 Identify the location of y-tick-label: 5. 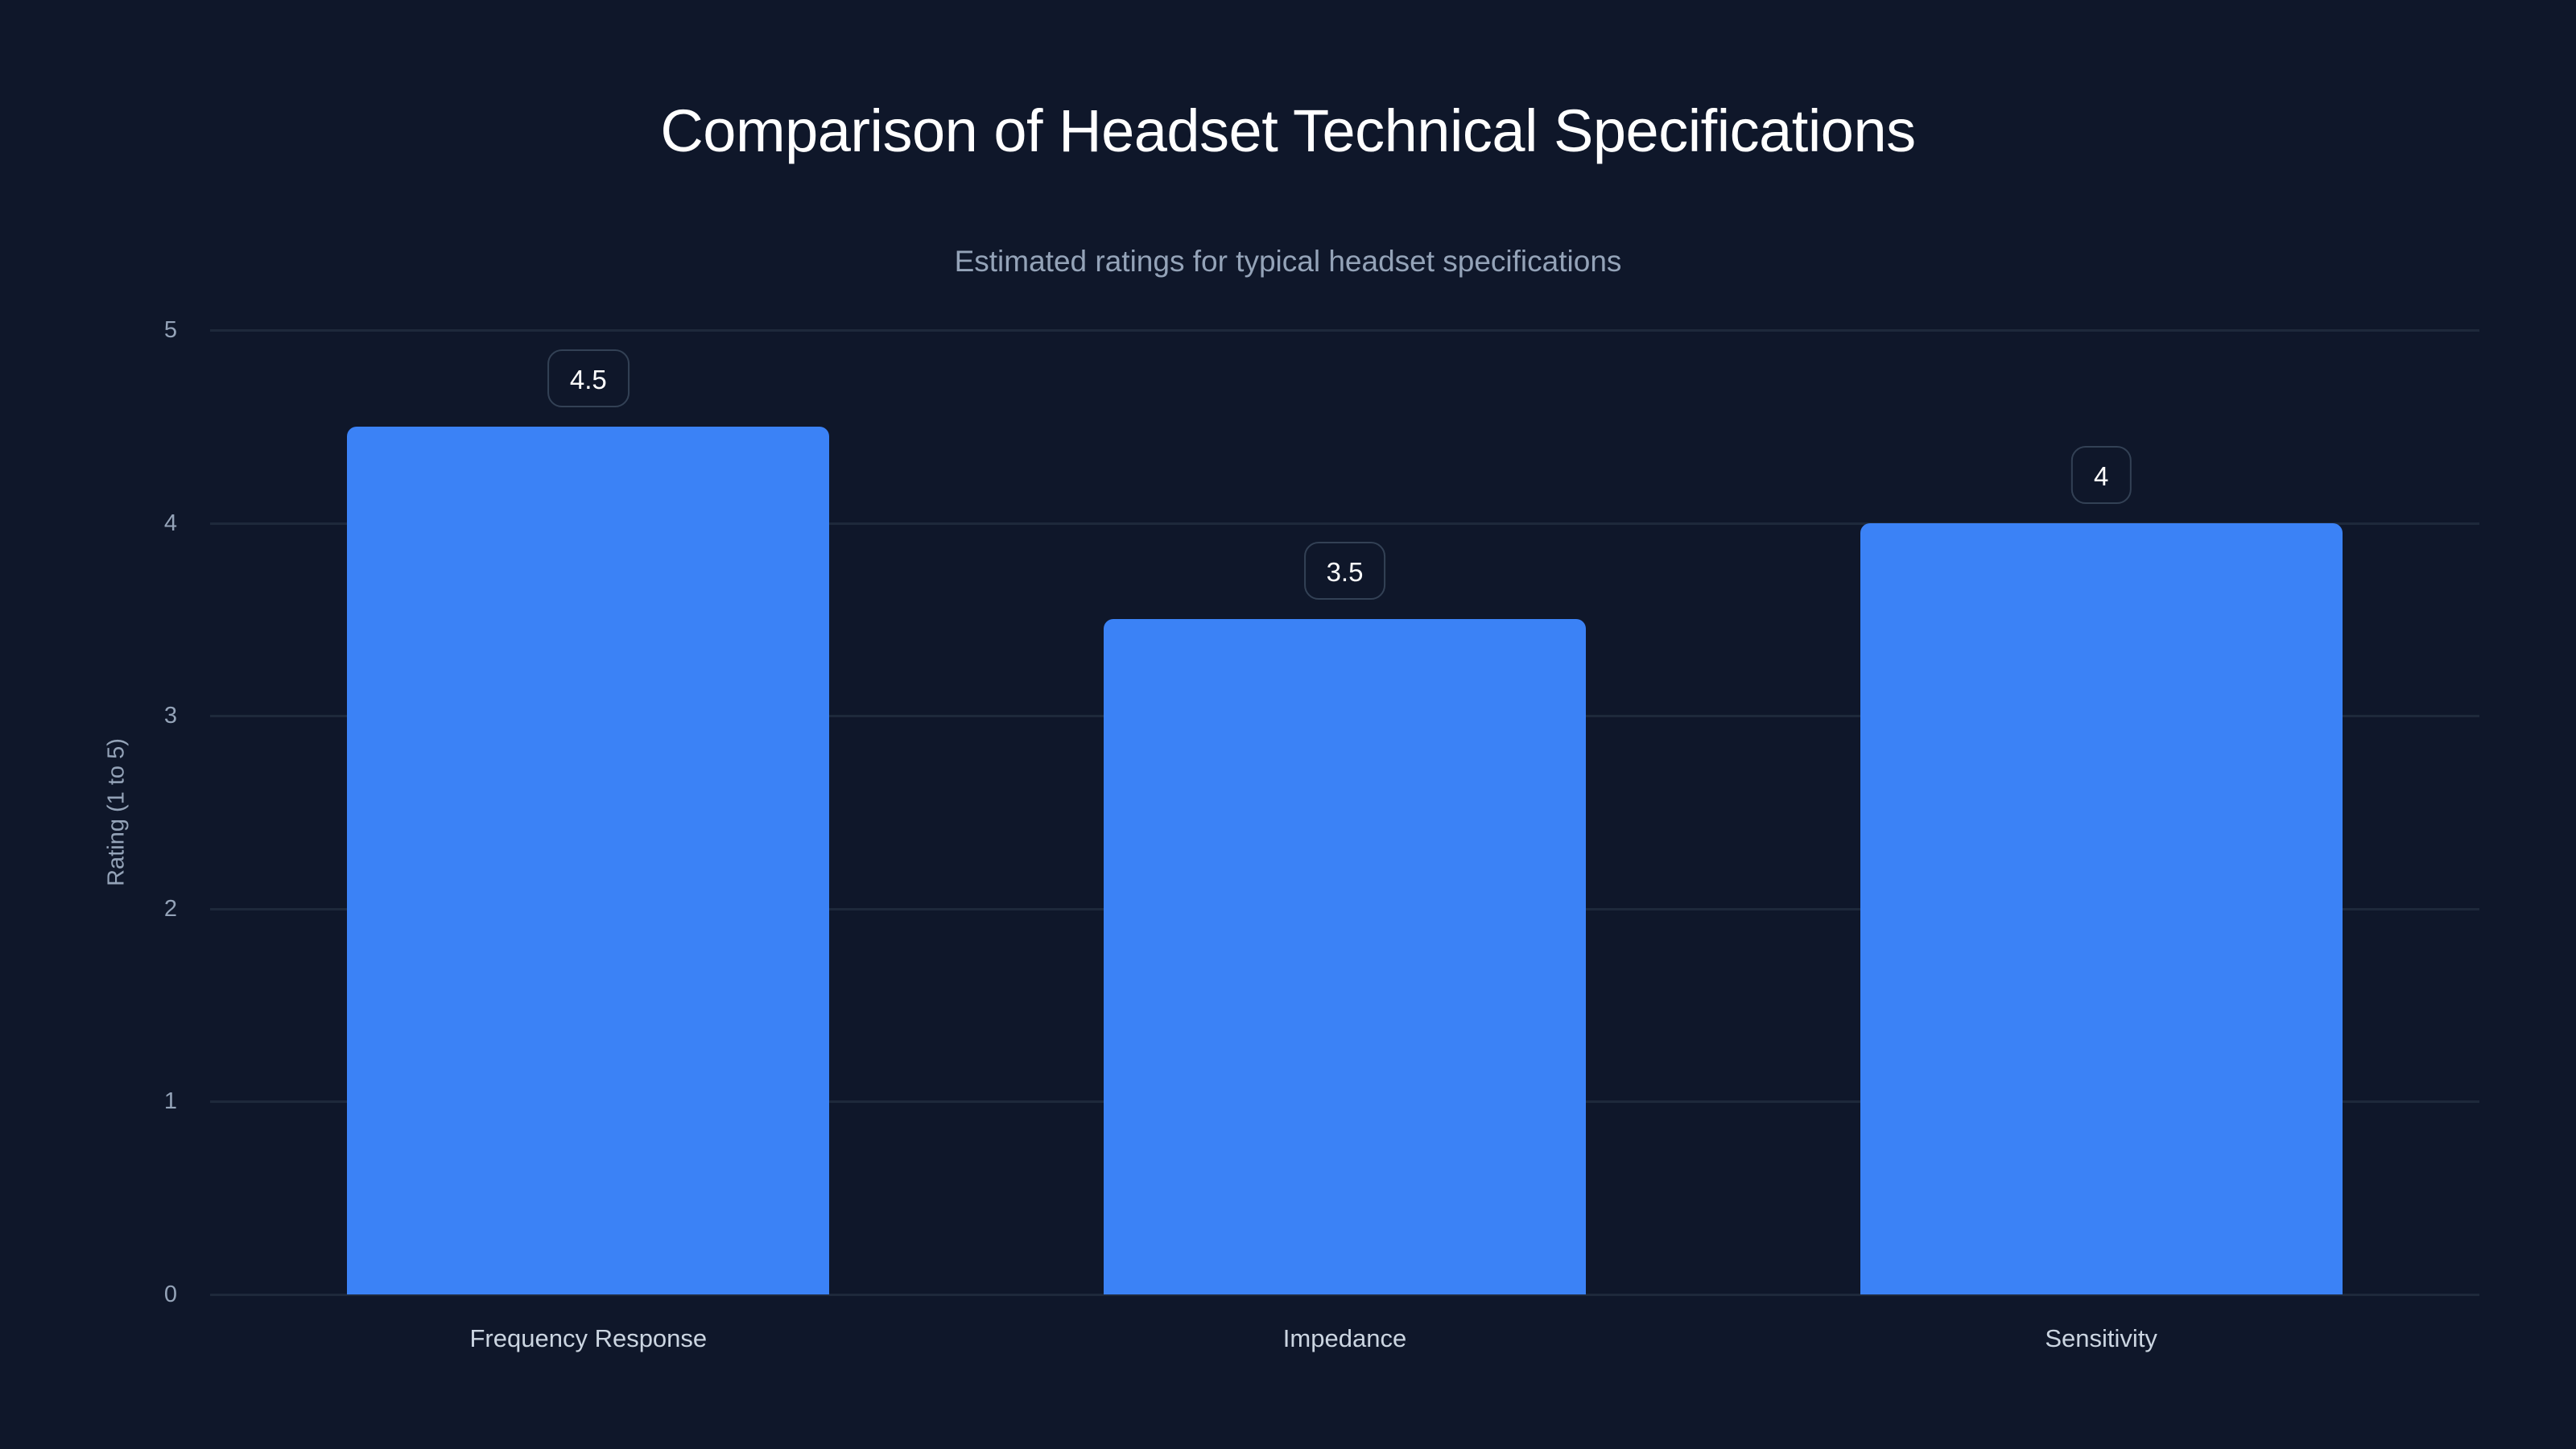
(170, 330).